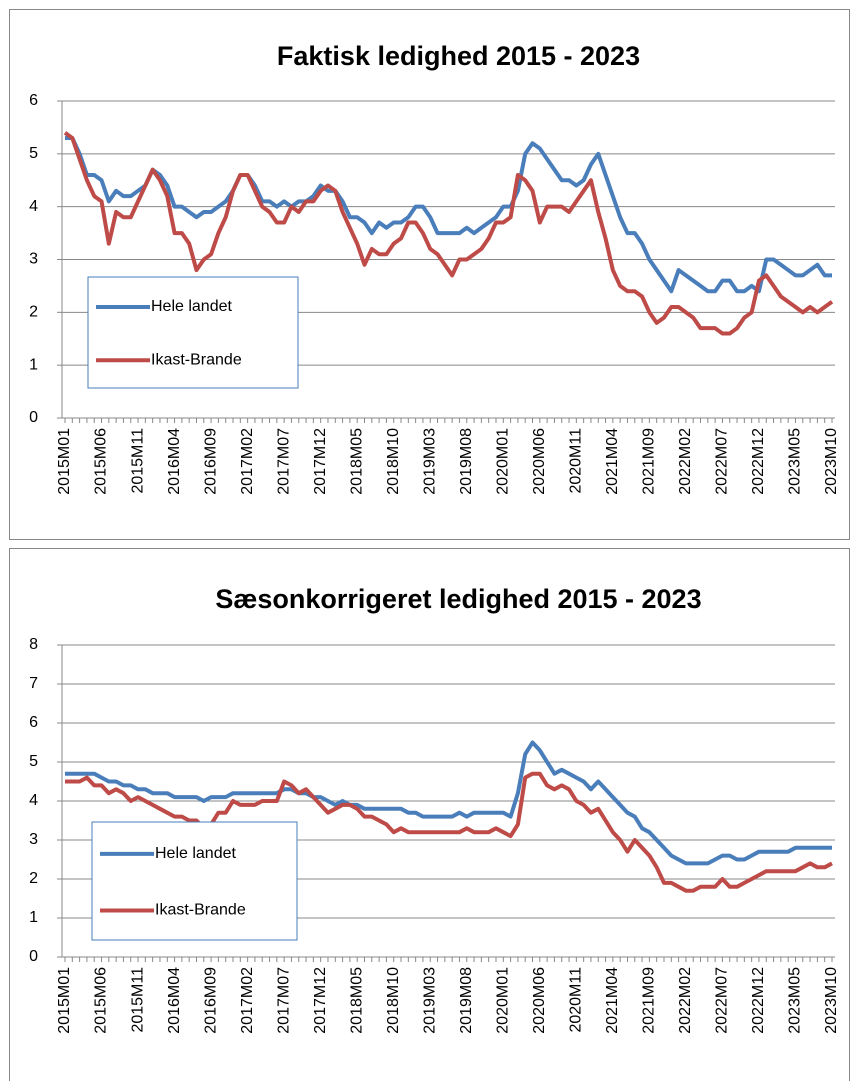  Describe the element at coordinates (458, 599) in the screenshot. I see `chart-title: Sæsonkorrigeret ledighed 2015 - 2023` at that location.